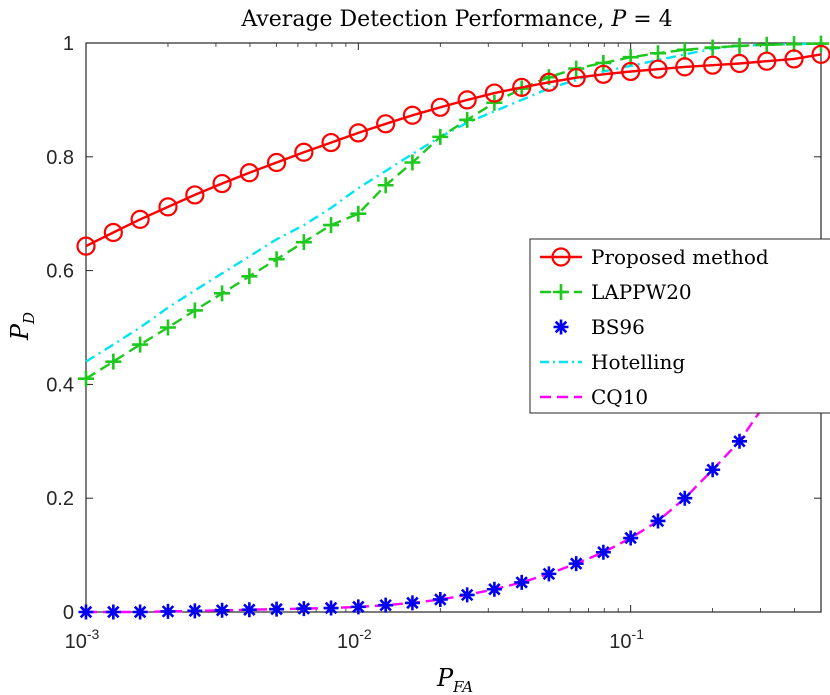 This screenshot has height=695, width=830. Describe the element at coordinates (60, 158) in the screenshot. I see `y-tick-label: 0.8` at that location.